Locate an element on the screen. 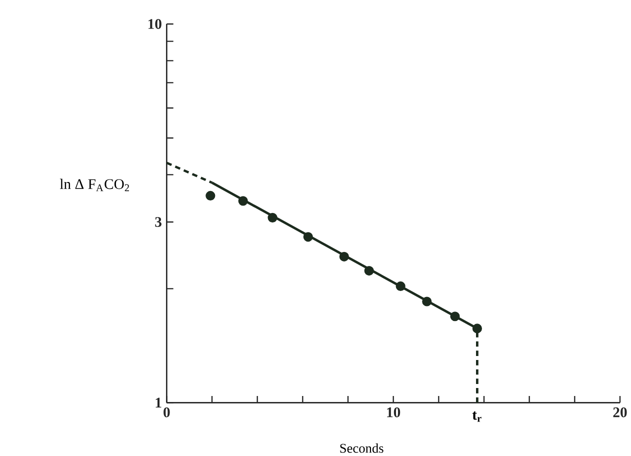  y-tick-label: 1 is located at coordinates (159, 403).